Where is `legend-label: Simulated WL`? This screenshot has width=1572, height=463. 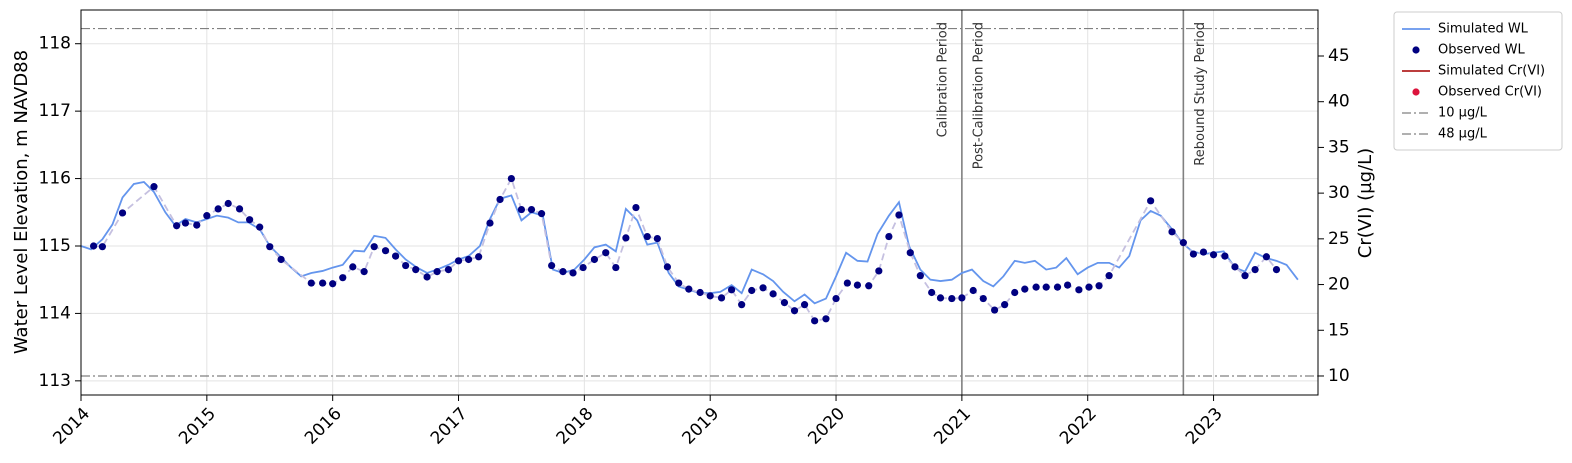 legend-label: Simulated WL is located at coordinates (1483, 29).